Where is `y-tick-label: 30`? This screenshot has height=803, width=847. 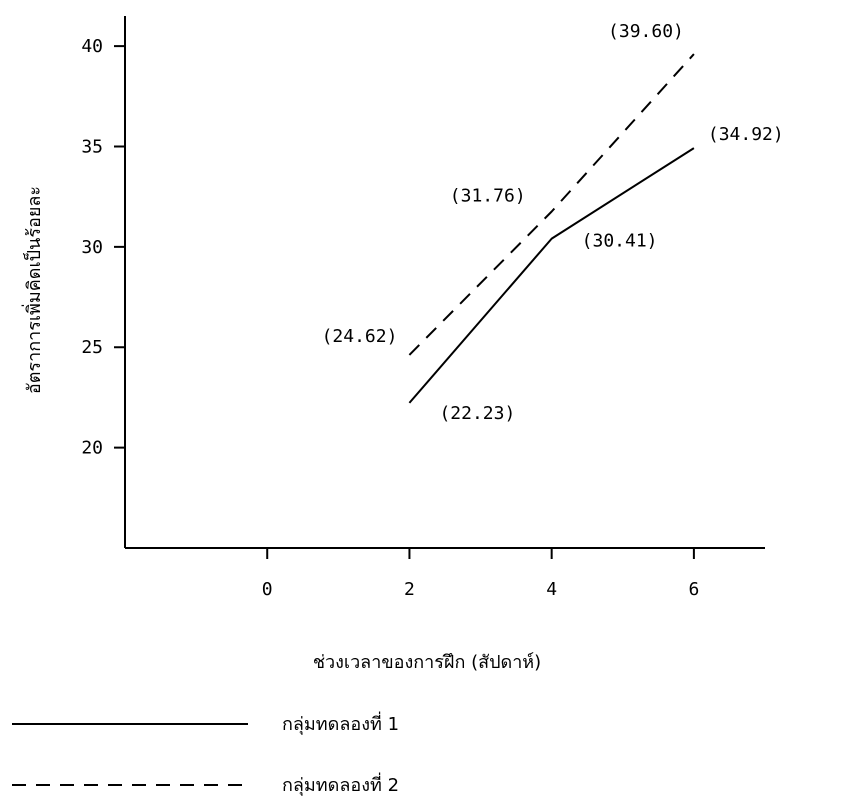 y-tick-label: 30 is located at coordinates (92, 247).